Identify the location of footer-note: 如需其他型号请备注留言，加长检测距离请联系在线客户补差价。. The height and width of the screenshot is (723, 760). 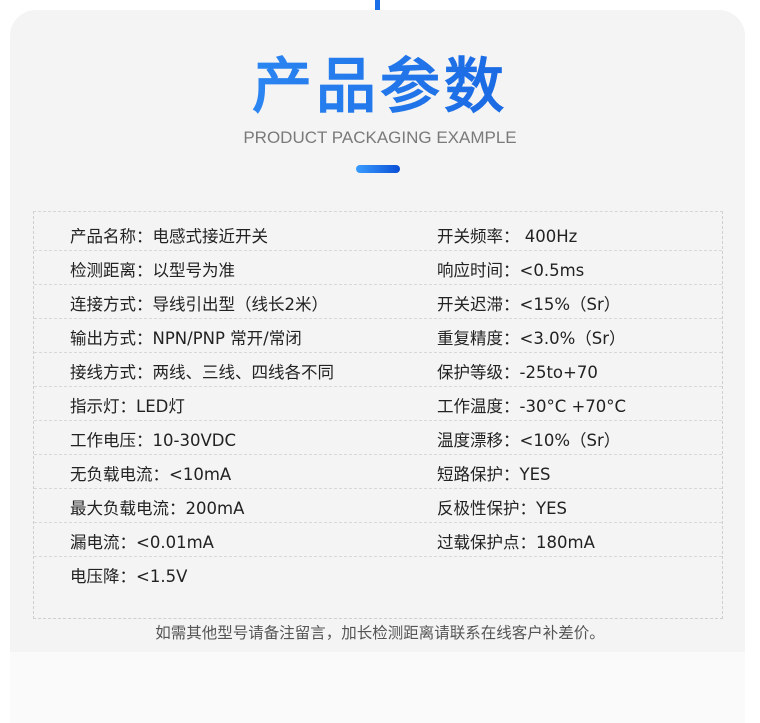
(380, 633).